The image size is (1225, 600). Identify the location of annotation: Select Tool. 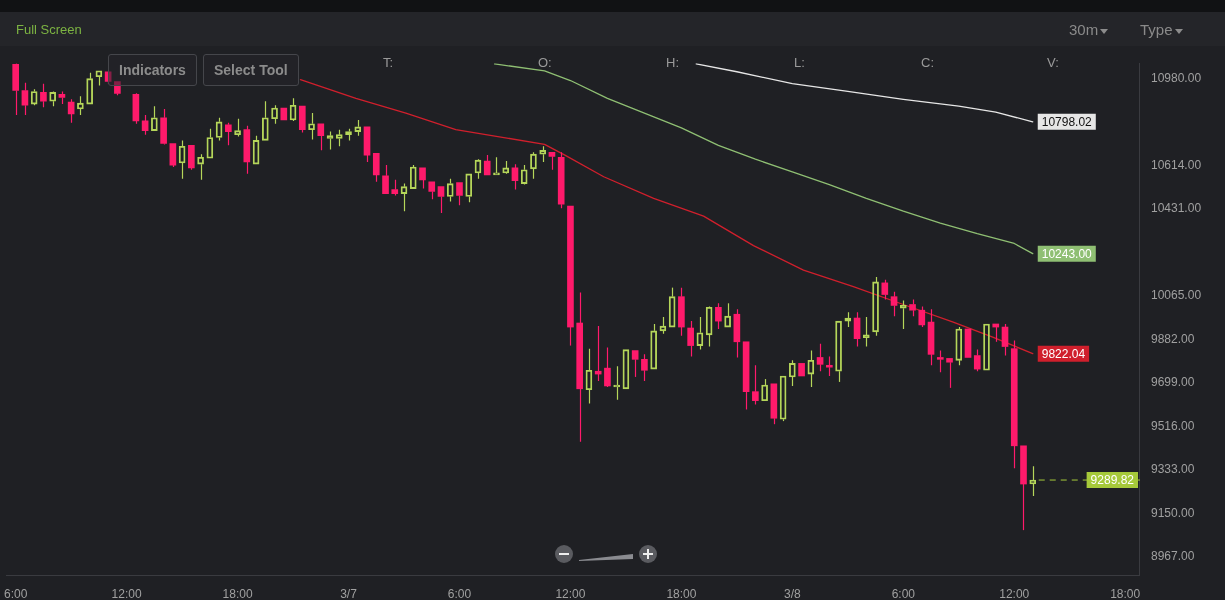
(251, 70).